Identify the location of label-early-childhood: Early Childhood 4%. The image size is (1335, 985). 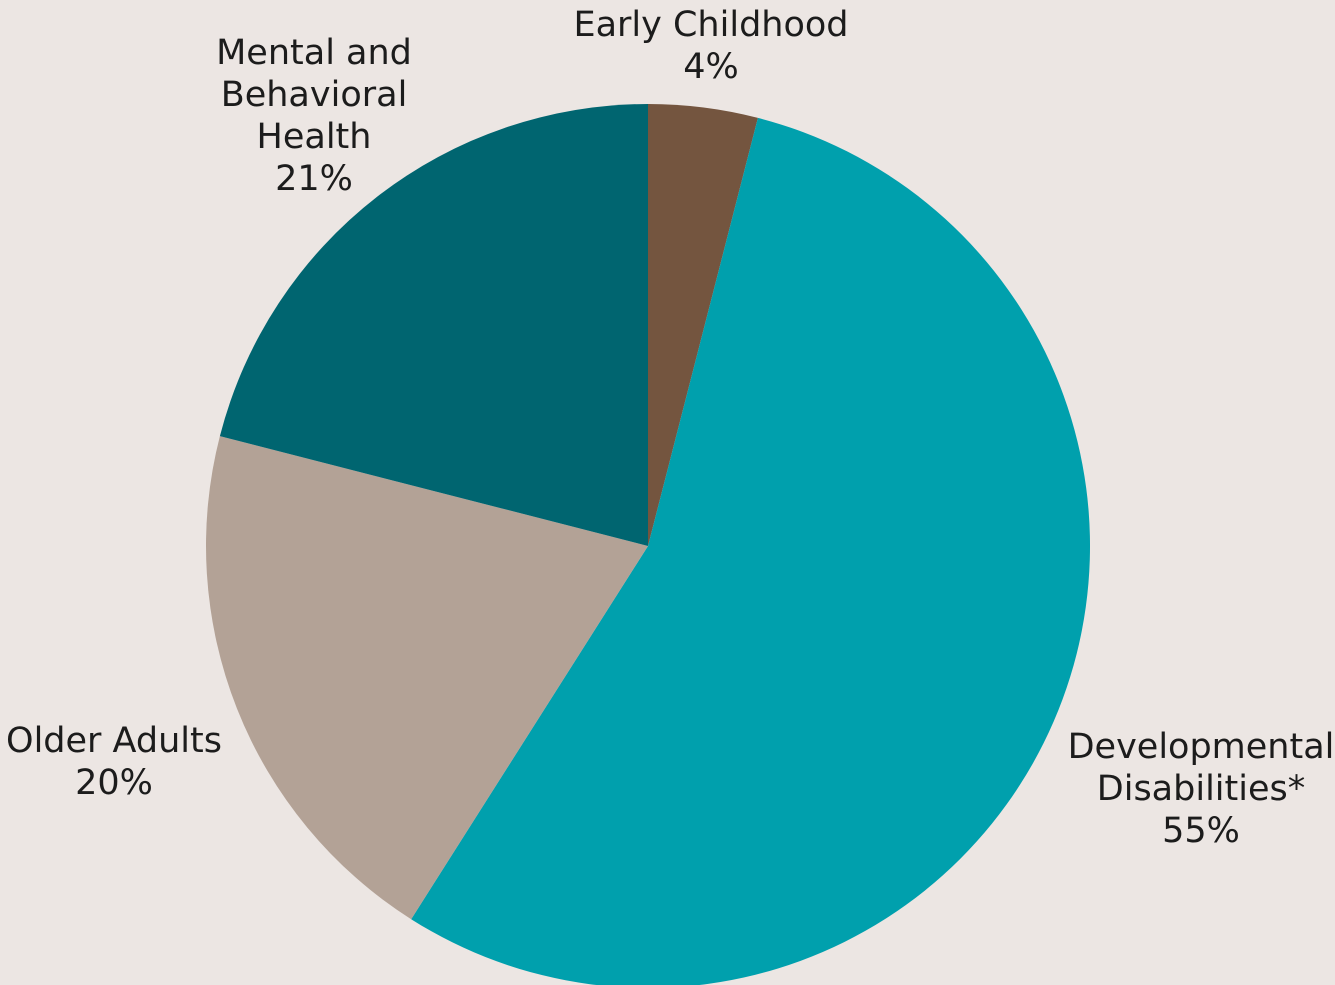
(710, 46).